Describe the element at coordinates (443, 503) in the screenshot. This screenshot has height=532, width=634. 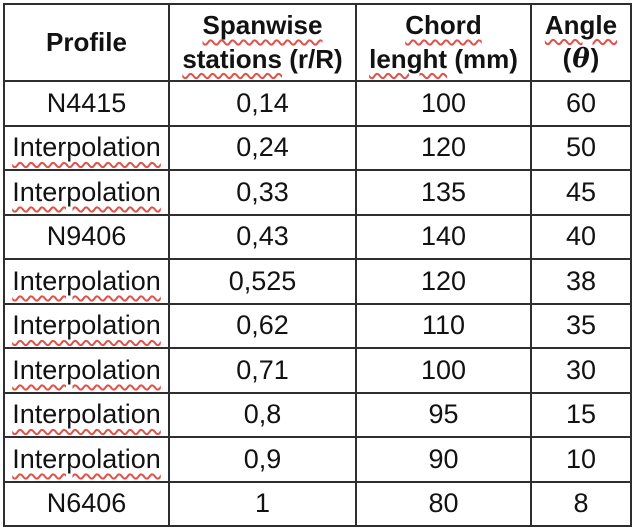
I see `chord-length-cell: 80` at that location.